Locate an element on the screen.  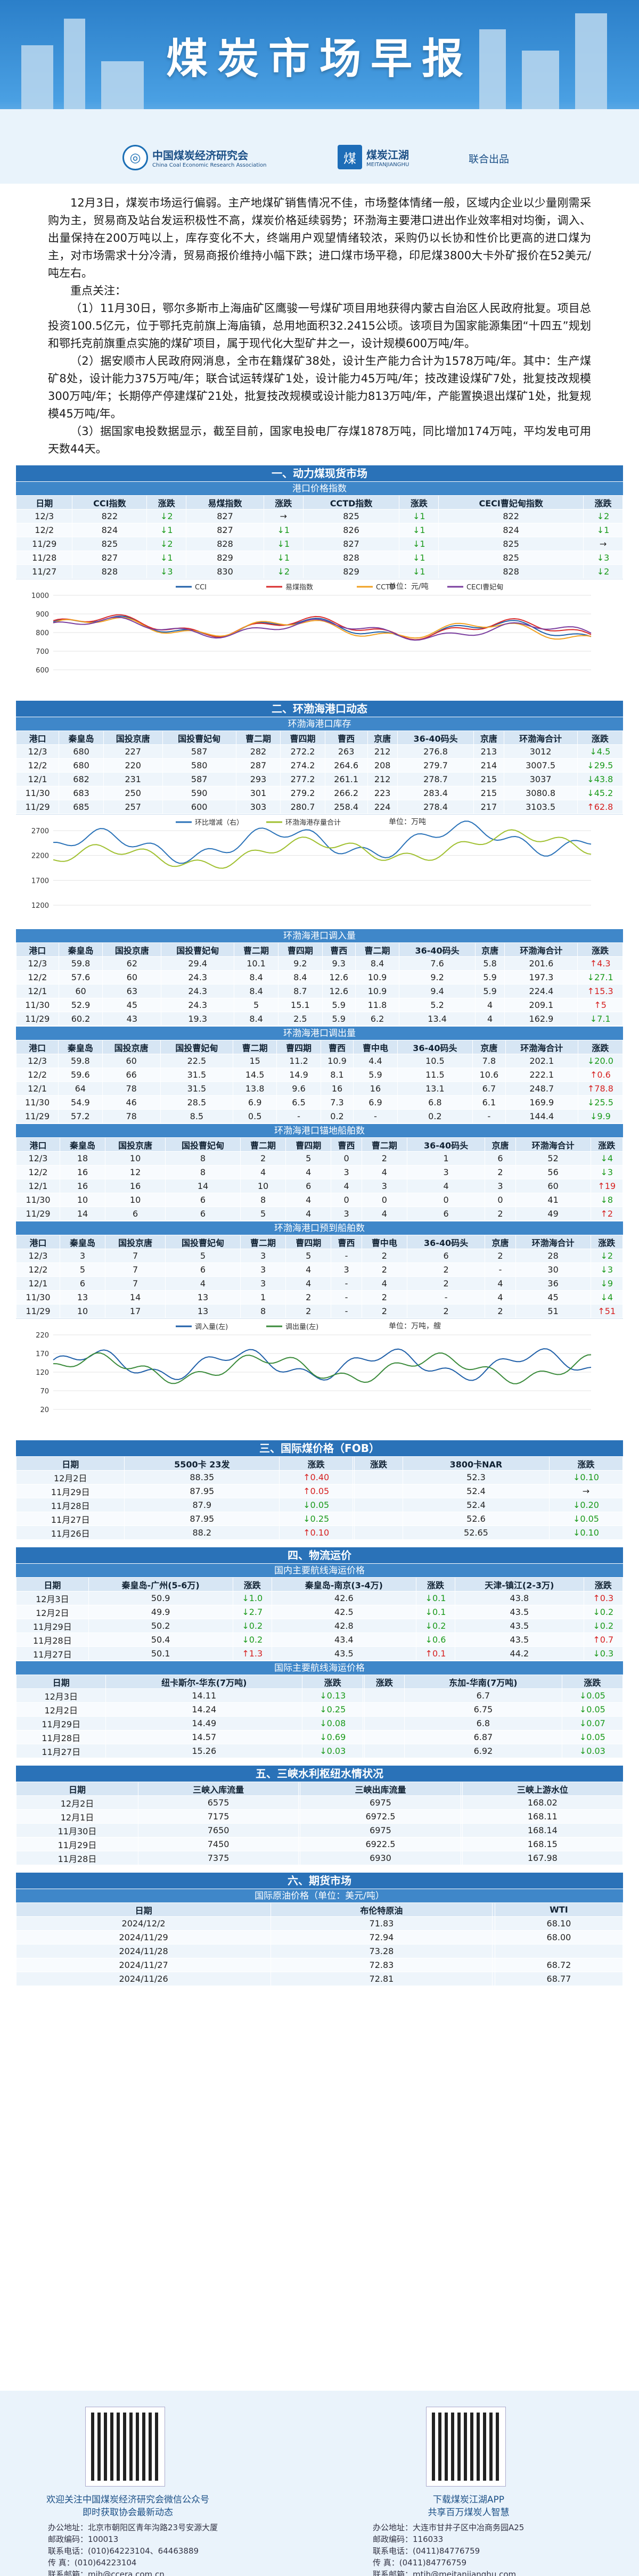
table-row: 11月30日 7650 6975 168.14 is located at coordinates (320, 1830).